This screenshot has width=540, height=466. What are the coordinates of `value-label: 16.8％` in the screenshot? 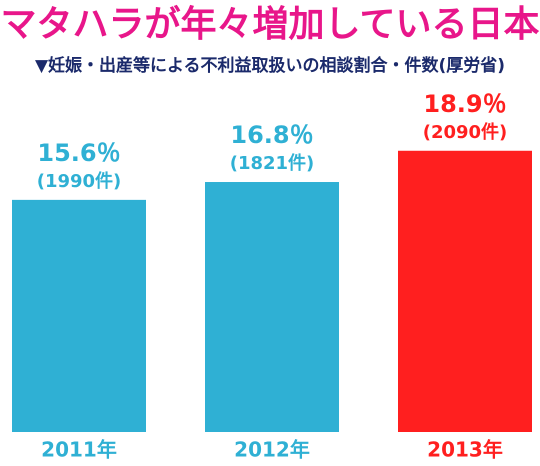 It's located at (271, 135).